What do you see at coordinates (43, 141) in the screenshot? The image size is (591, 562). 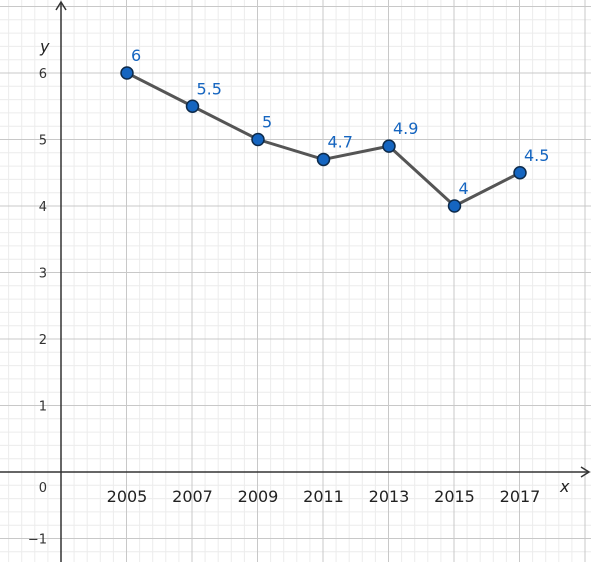 I see `y-tick-label: 5` at bounding box center [43, 141].